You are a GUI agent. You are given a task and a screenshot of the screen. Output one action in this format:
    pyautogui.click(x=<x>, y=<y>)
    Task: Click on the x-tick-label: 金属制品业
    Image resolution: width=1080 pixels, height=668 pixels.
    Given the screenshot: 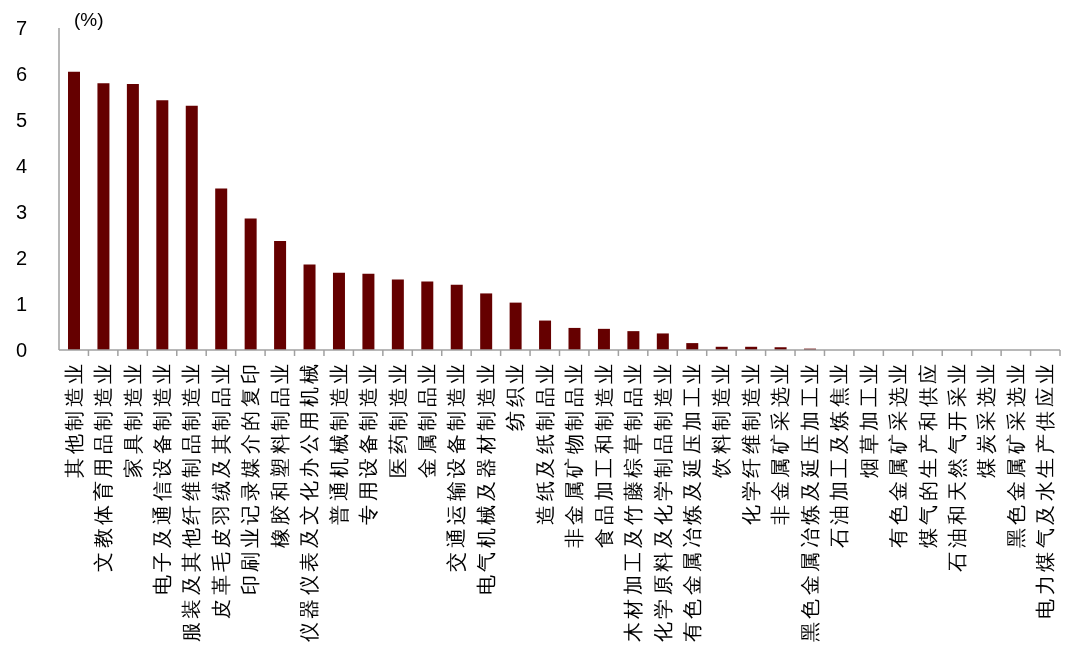 What is the action you would take?
    pyautogui.click(x=427, y=419)
    